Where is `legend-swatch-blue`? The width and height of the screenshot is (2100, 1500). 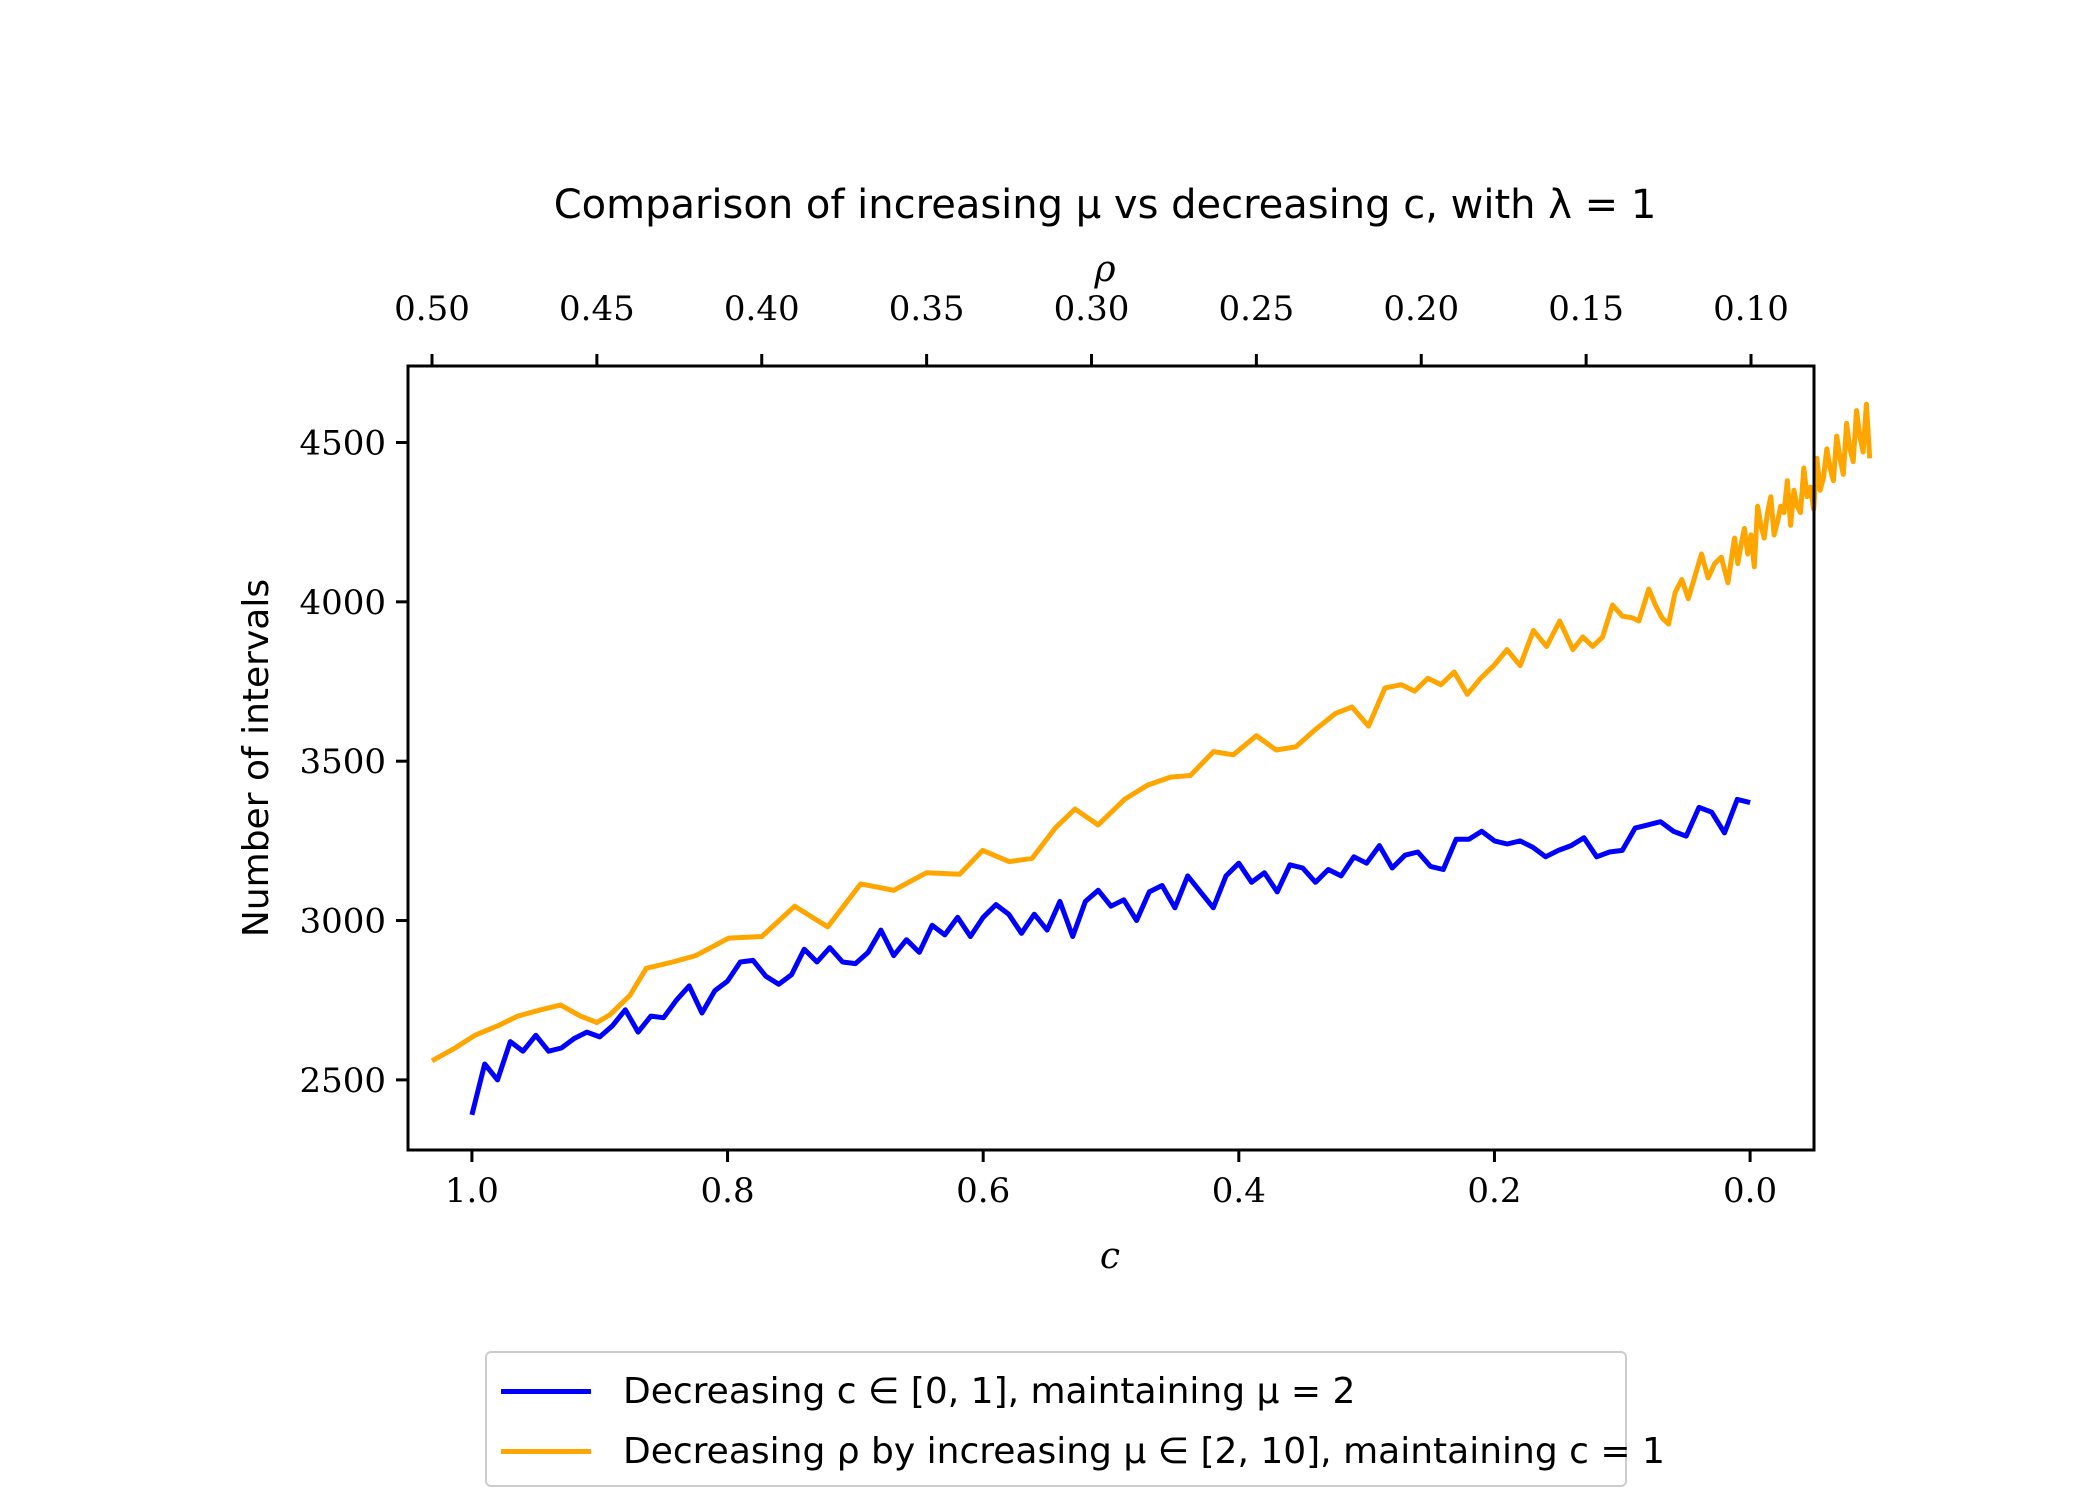
legend-swatch-blue is located at coordinates (546, 1391).